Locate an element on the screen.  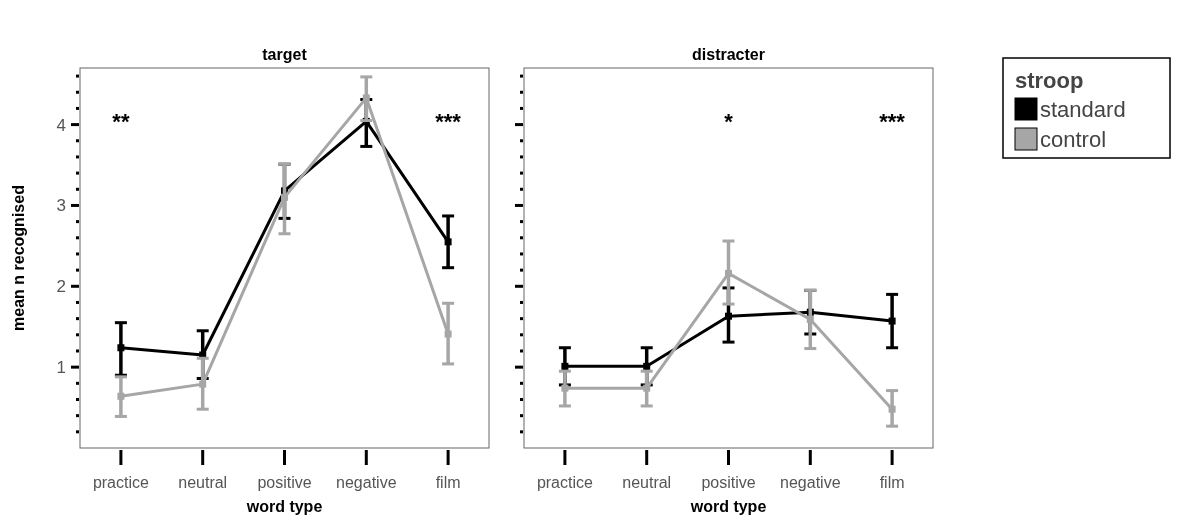
y-tick-label: 3 is located at coordinates (61, 206).